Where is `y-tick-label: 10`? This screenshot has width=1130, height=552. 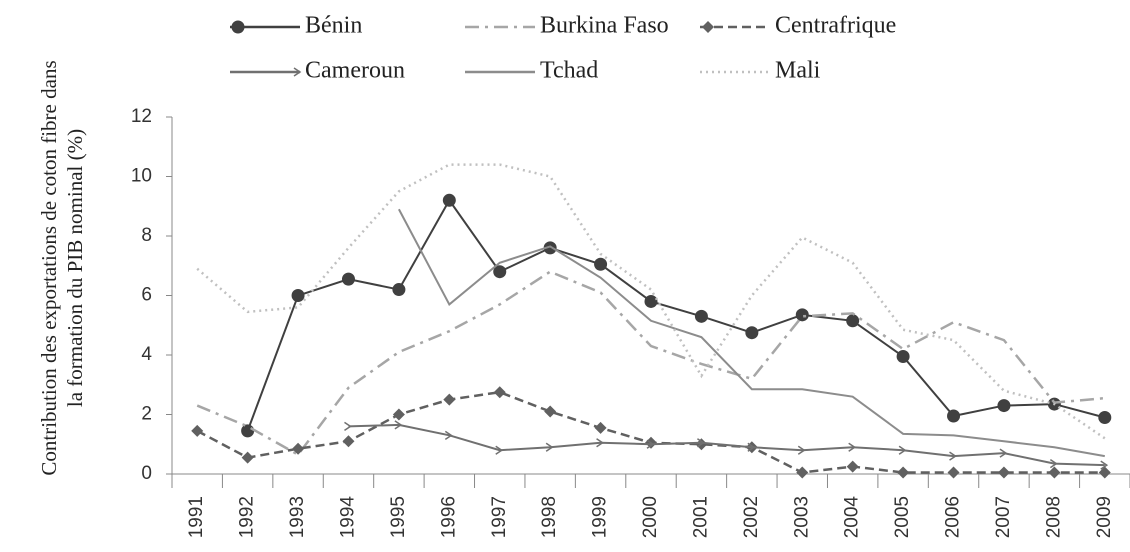 y-tick-label: 10 is located at coordinates (141, 176).